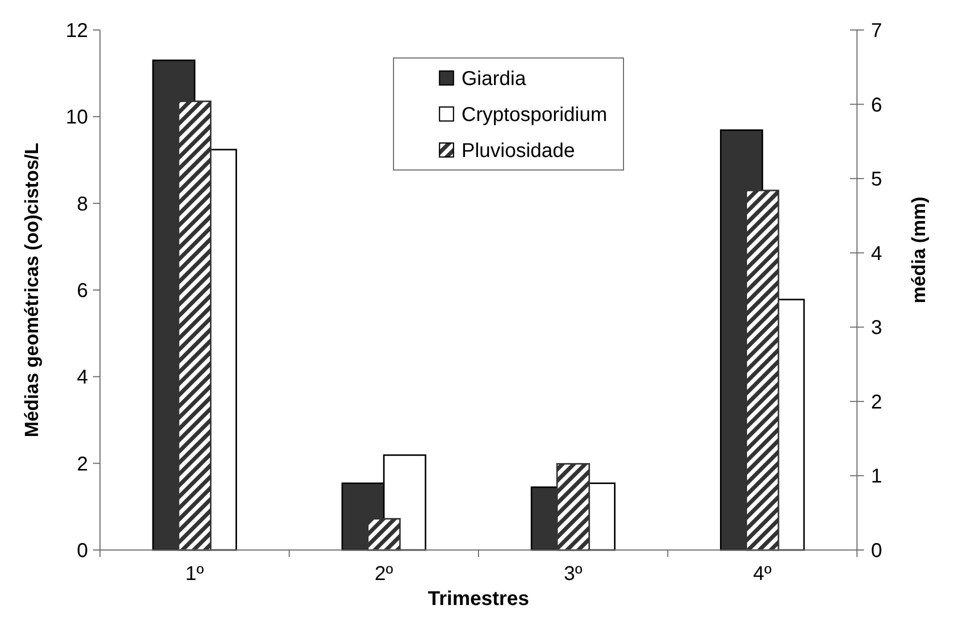 The height and width of the screenshot is (637, 972). What do you see at coordinates (195, 574) in the screenshot?
I see `x-tick-label: 1º` at bounding box center [195, 574].